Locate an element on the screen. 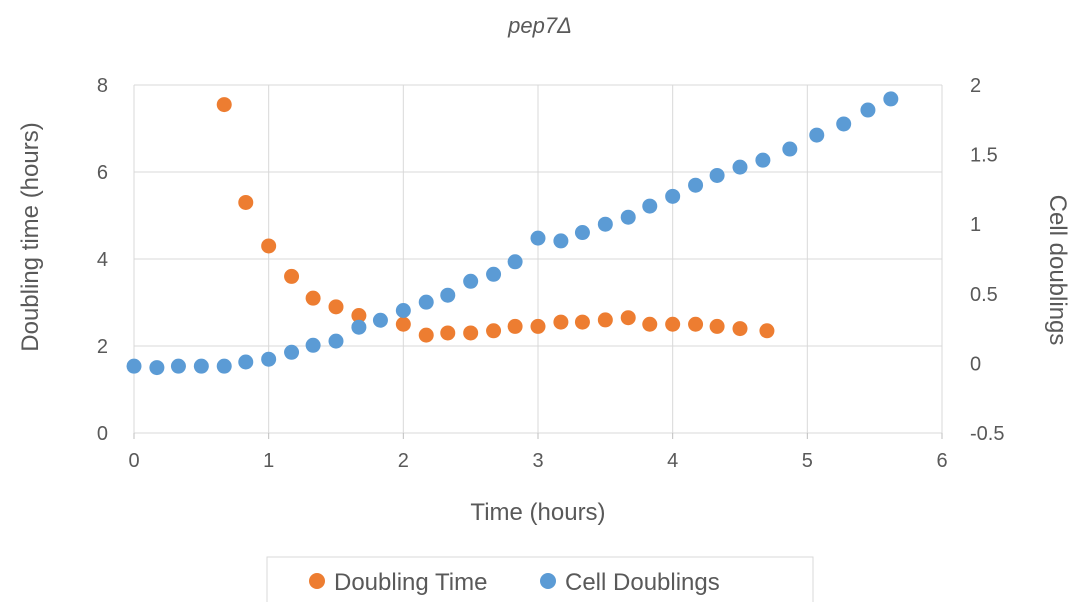 Image resolution: width=1080 pixels, height=602 pixels. y-tick-label: 0 is located at coordinates (102, 434).